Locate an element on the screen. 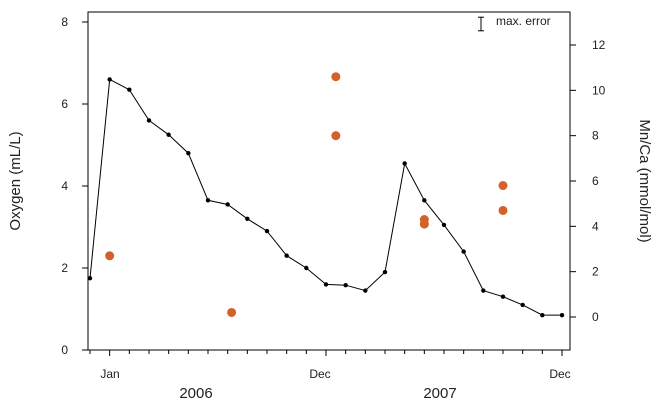 Image resolution: width=654 pixels, height=405 pixels. x-tick-label-dec-2006: Dec is located at coordinates (319, 374).